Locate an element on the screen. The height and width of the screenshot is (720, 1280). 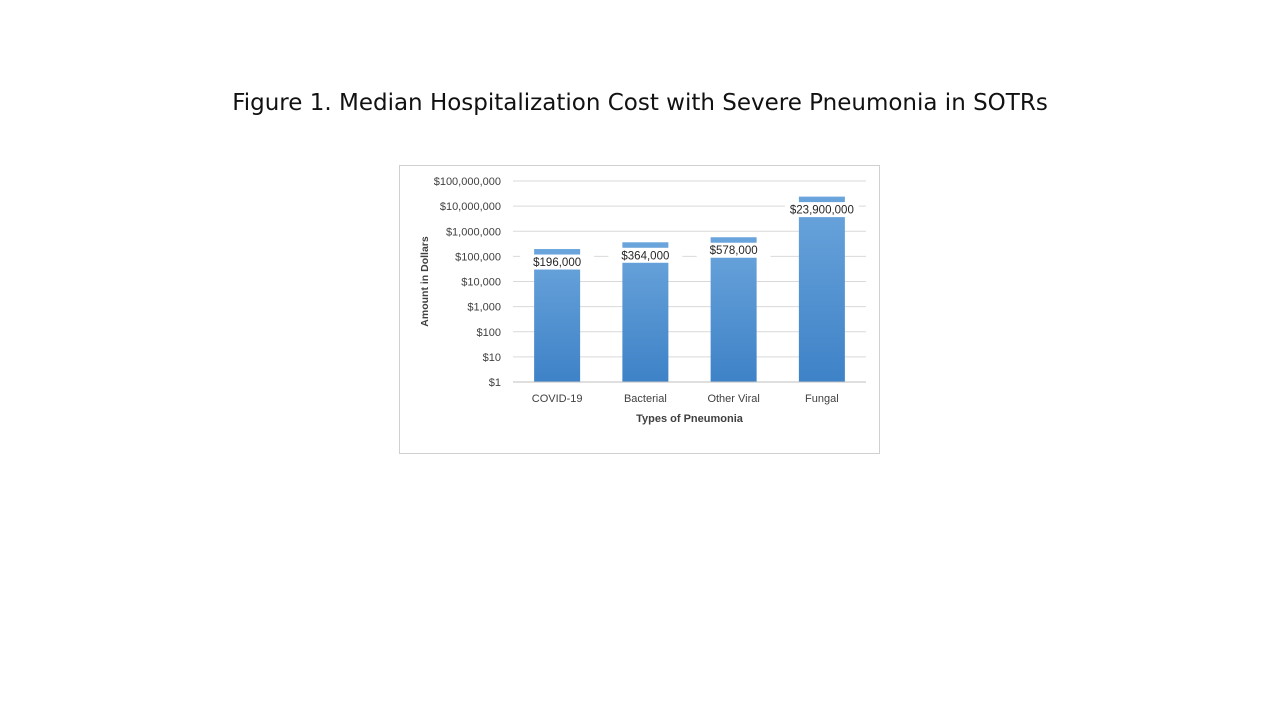
x-axis-title: Types of Pneumonia is located at coordinates (690, 419).